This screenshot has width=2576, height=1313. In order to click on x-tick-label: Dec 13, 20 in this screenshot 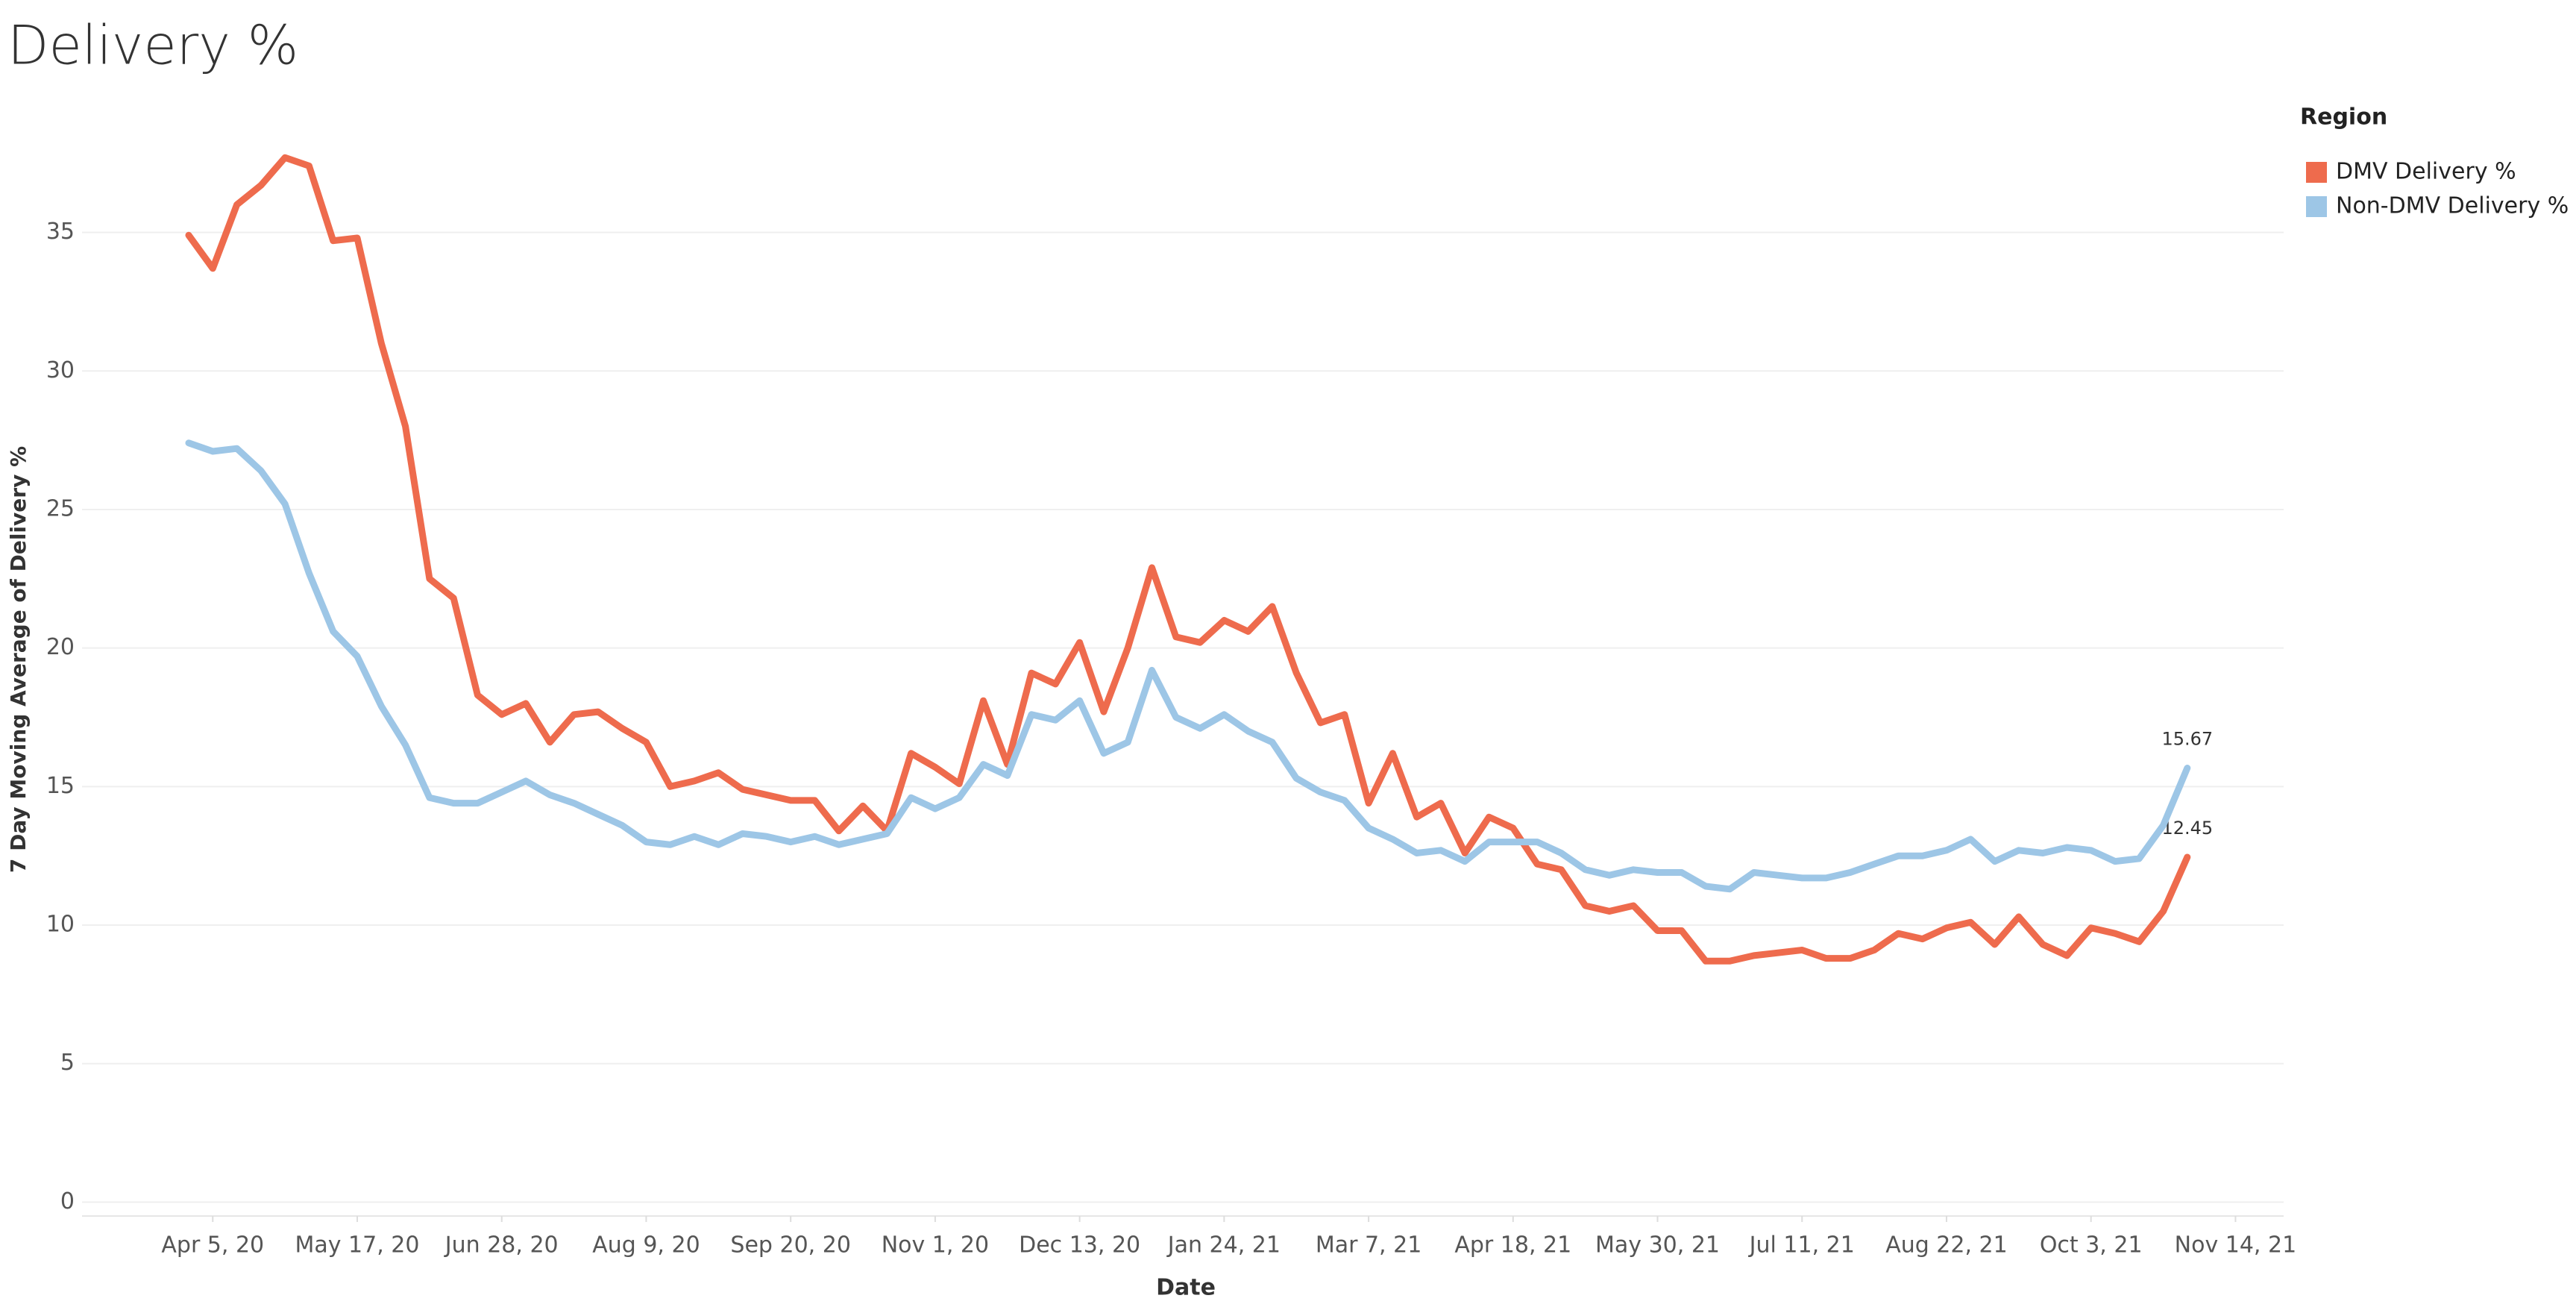, I will do `click(1079, 1245)`.